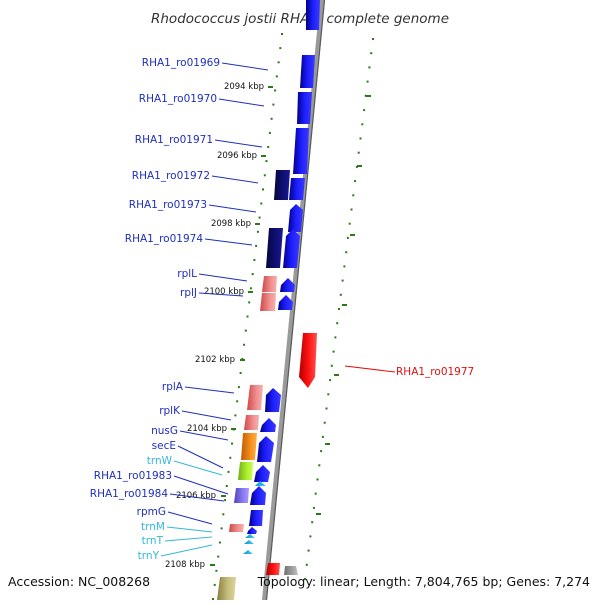 This screenshot has height=605, width=600. Describe the element at coordinates (170, 411) in the screenshot. I see `gene-label: rplK` at that location.